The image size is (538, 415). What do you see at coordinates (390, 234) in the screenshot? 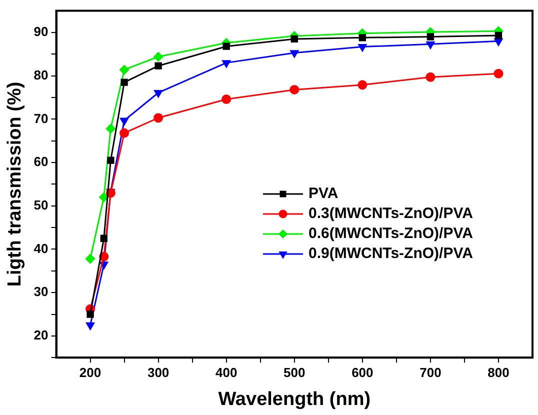
I see `legend-label: 0.6(MWCNTs-ZnO)/PVA` at bounding box center [390, 234].